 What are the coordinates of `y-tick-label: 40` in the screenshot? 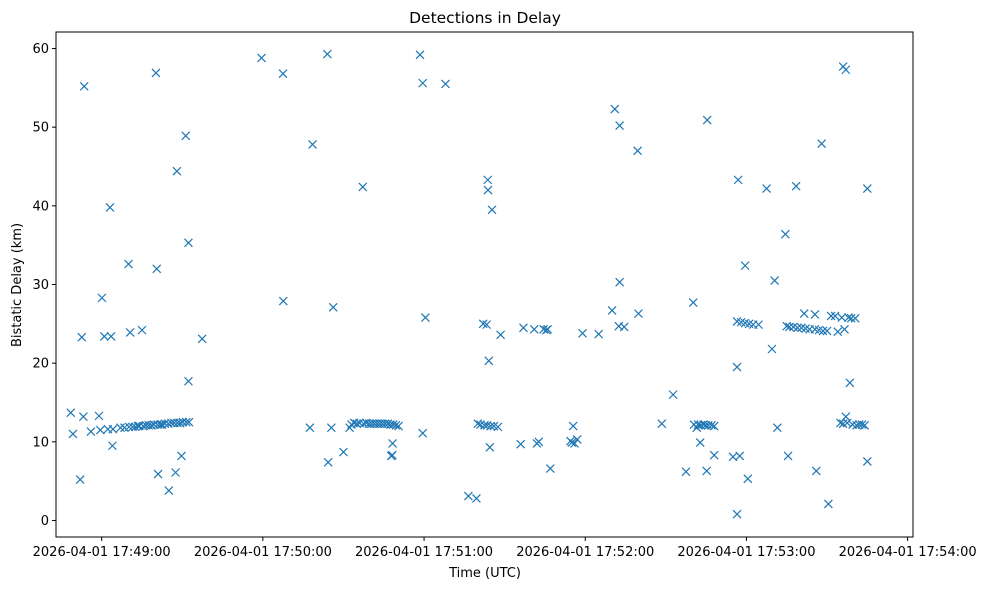 It's located at (40, 206).